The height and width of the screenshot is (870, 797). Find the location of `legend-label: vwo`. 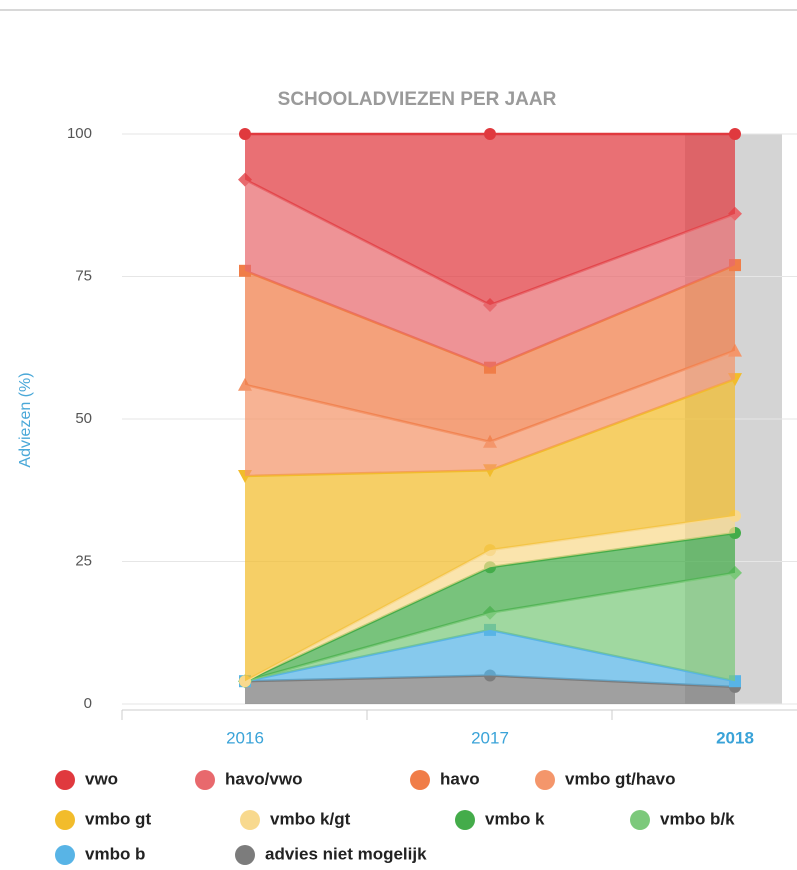

legend-label: vwo is located at coordinates (101, 778).